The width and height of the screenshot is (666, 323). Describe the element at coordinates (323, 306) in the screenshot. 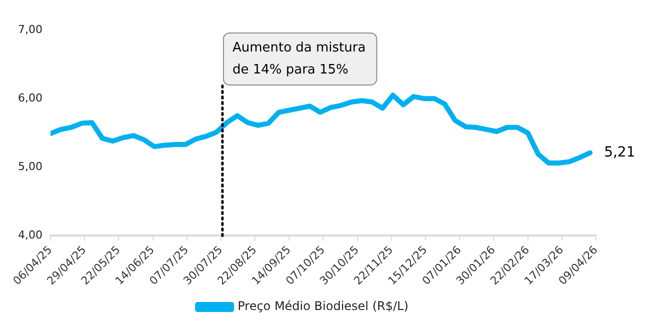

I see `legend-label: Preço Médio Biodiesel (R$/L)` at that location.